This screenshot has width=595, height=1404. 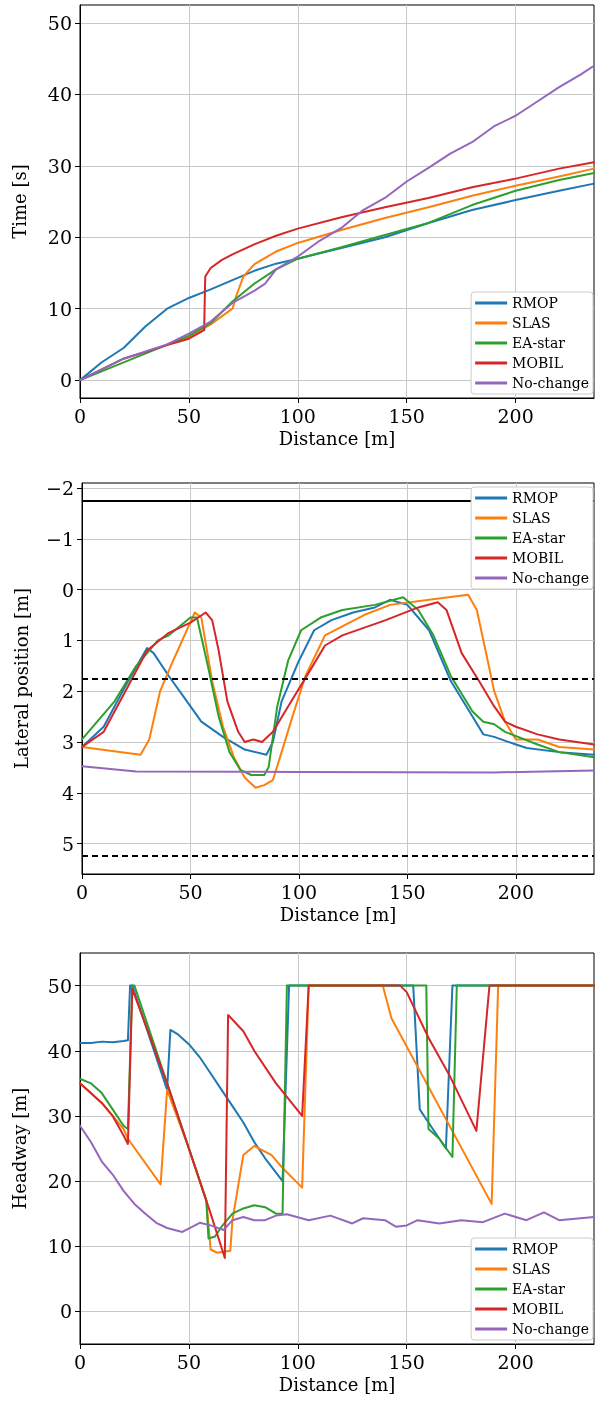 I want to click on x-tick-label: 0, so click(x=82, y=891).